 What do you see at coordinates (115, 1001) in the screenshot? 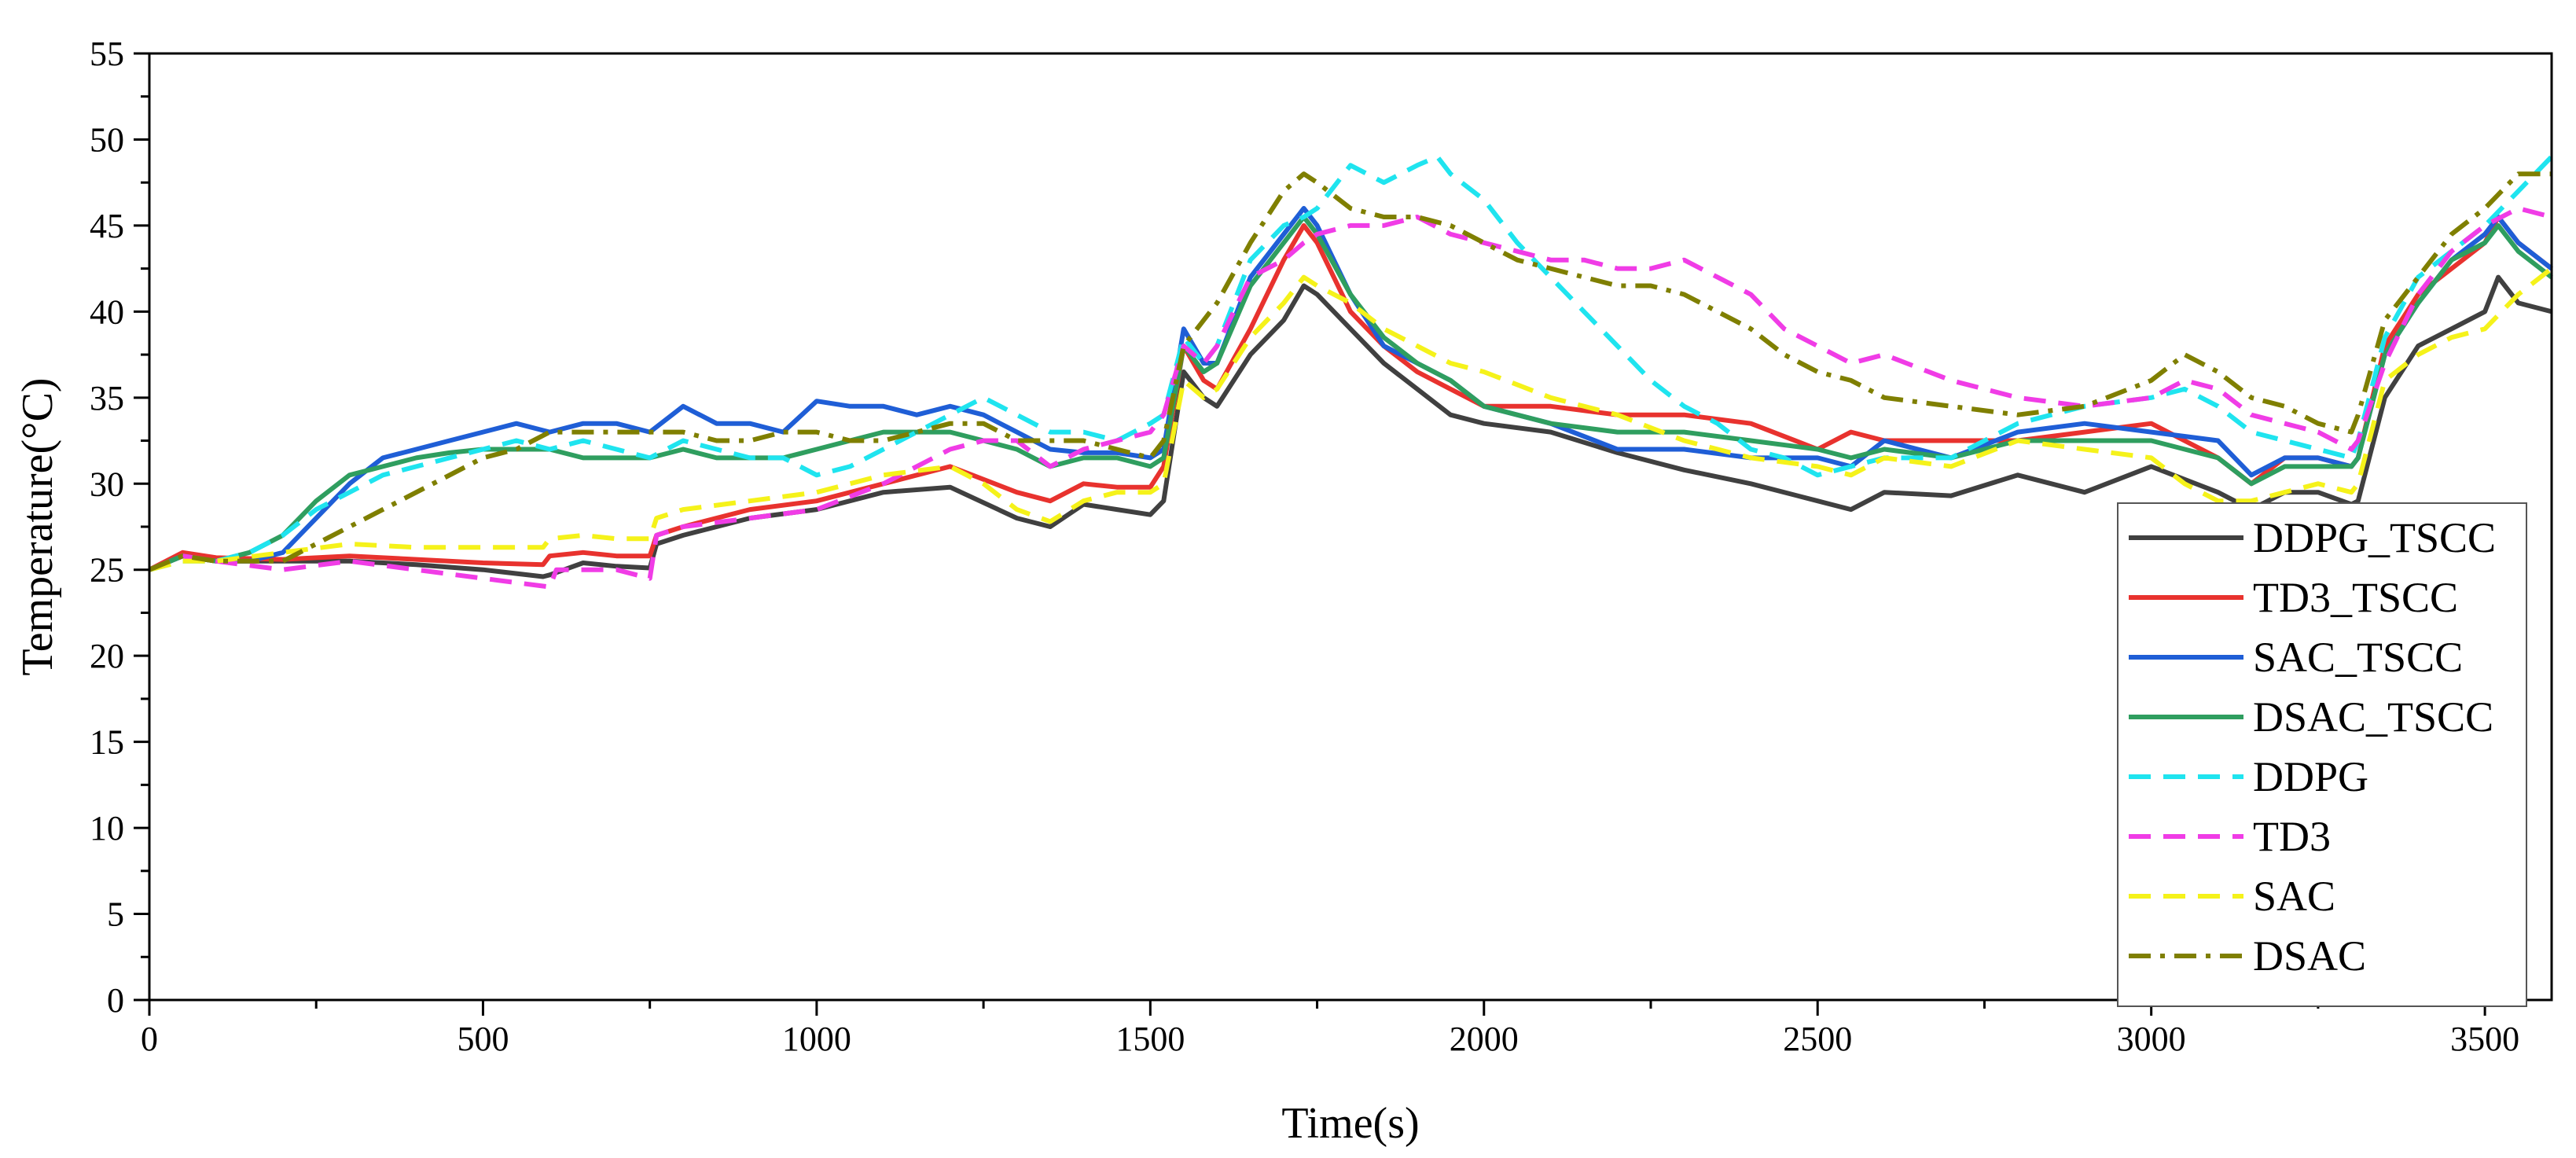
I see `y-tick-label: 0` at bounding box center [115, 1001].